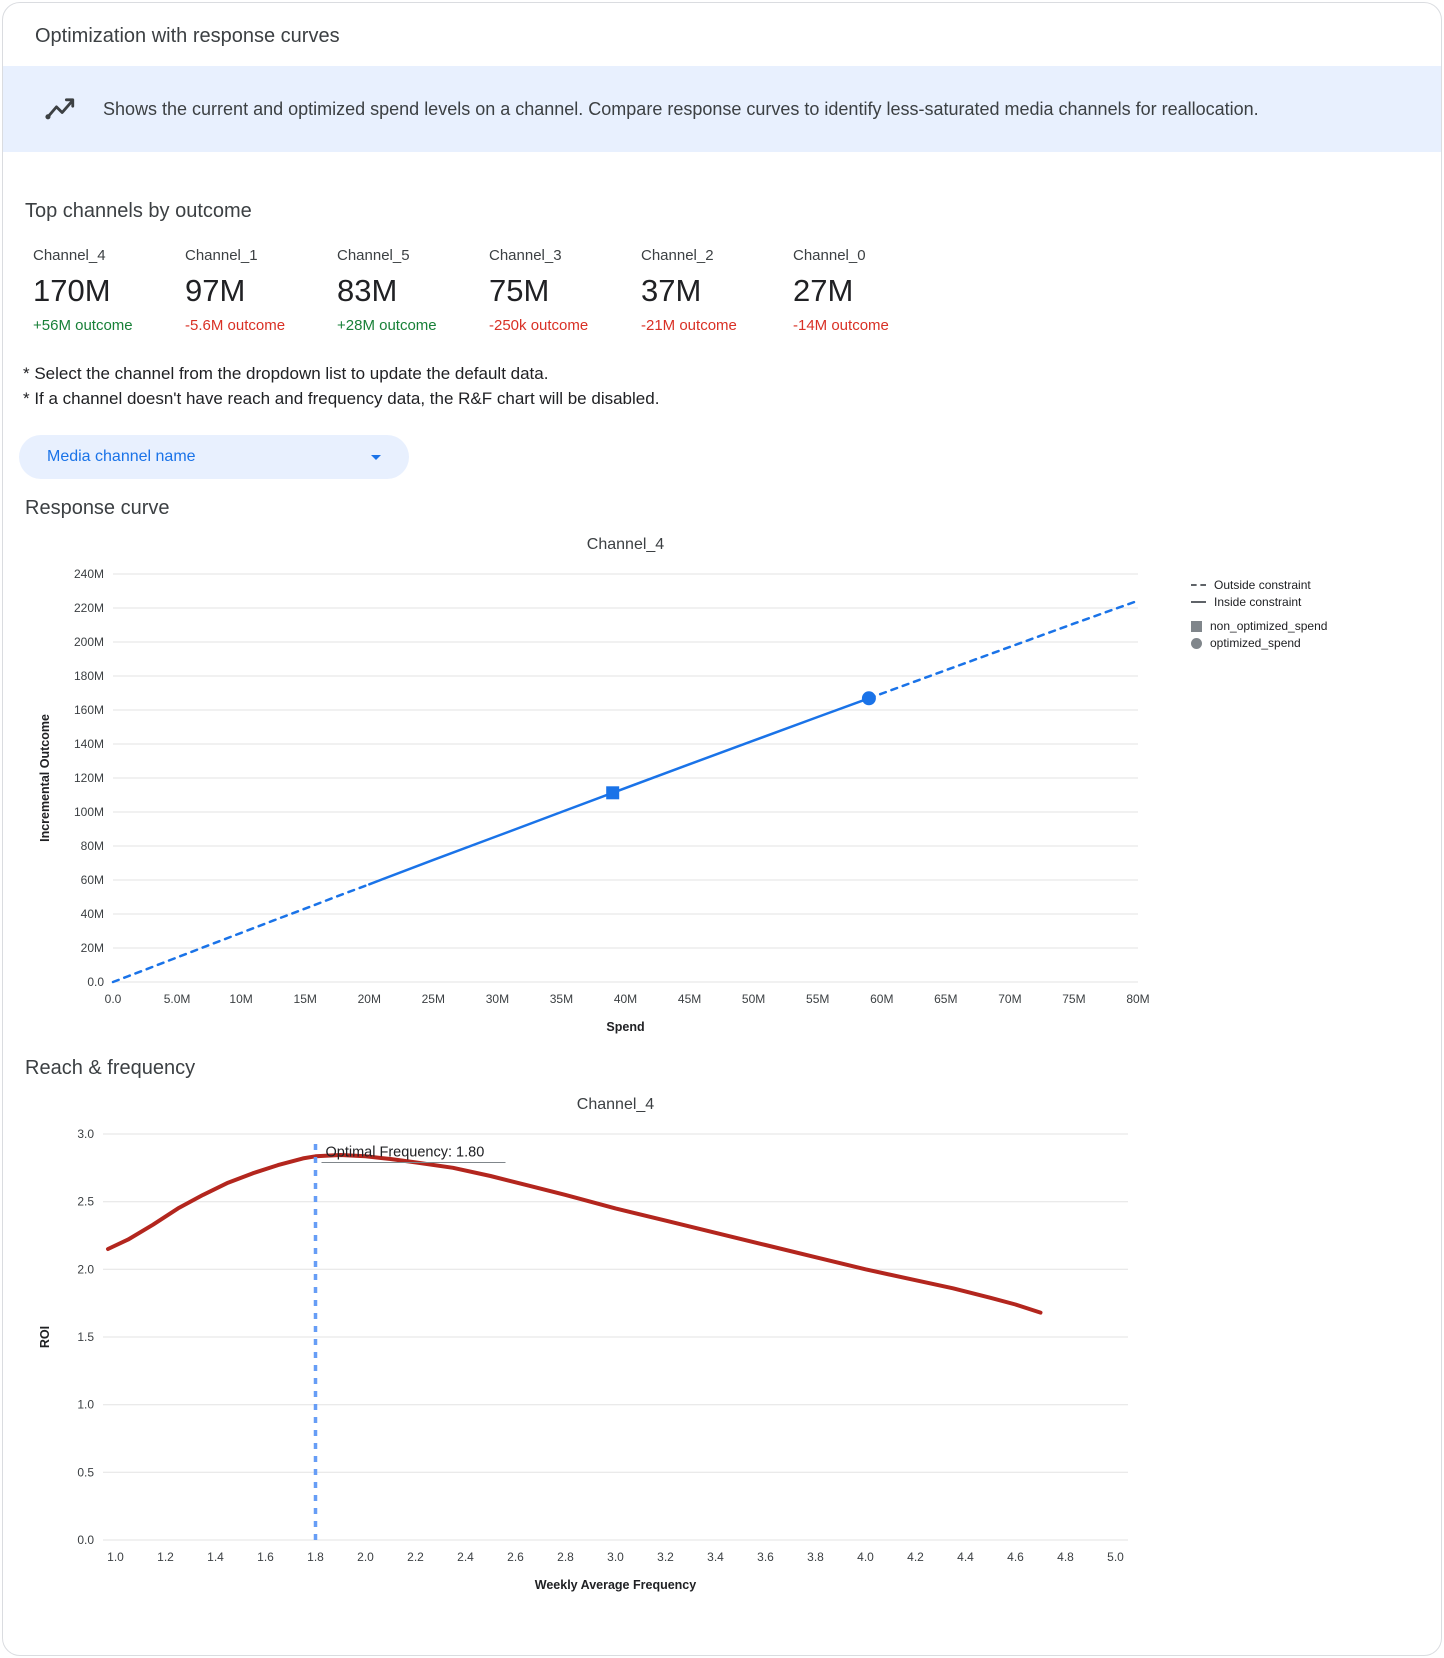  What do you see at coordinates (615, 1105) in the screenshot?
I see `rf-chart-title: Channel_4` at bounding box center [615, 1105].